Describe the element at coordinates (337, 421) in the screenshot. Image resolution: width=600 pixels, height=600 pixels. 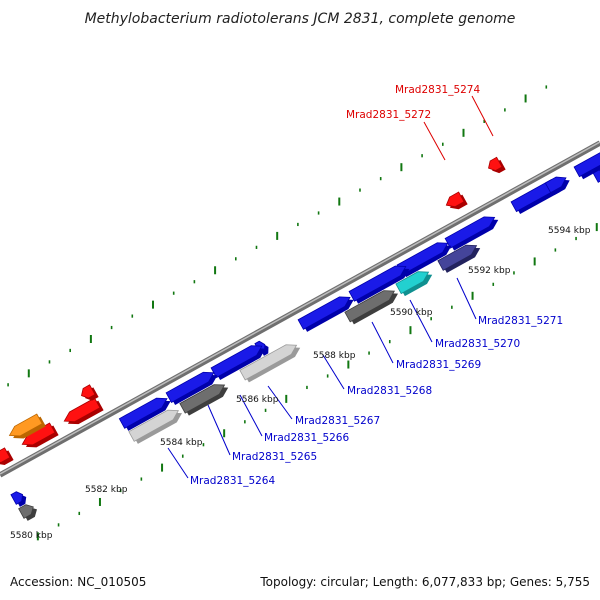
I see `gene-label: Mrad2831_5267` at that location.